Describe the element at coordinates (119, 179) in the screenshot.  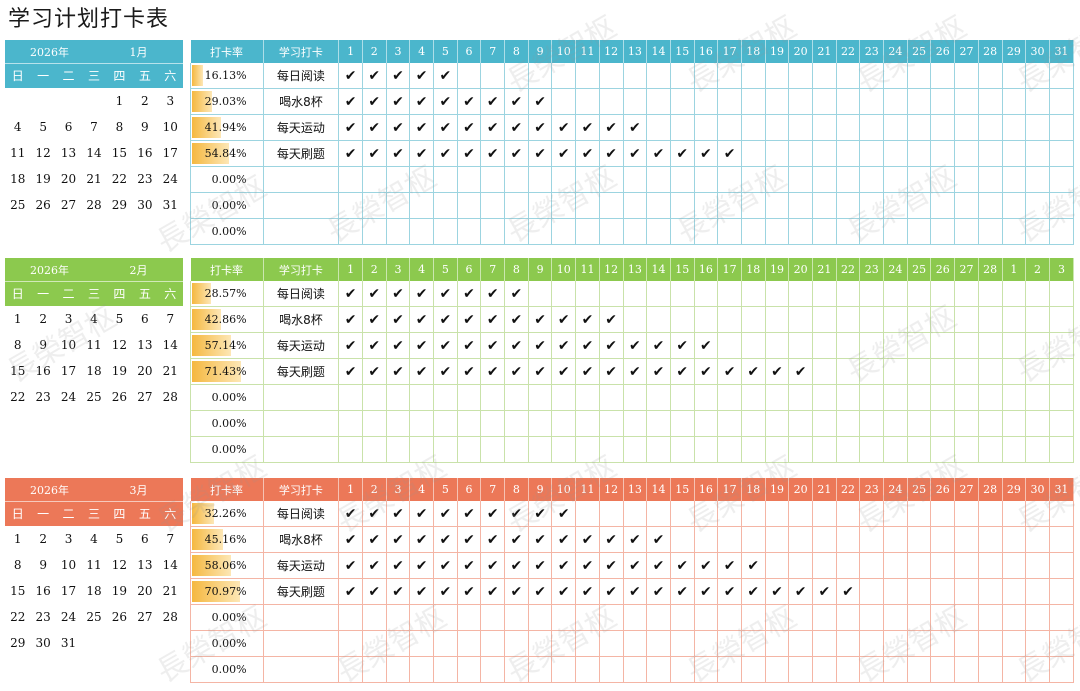
I see `calendar-day: 22` at that location.